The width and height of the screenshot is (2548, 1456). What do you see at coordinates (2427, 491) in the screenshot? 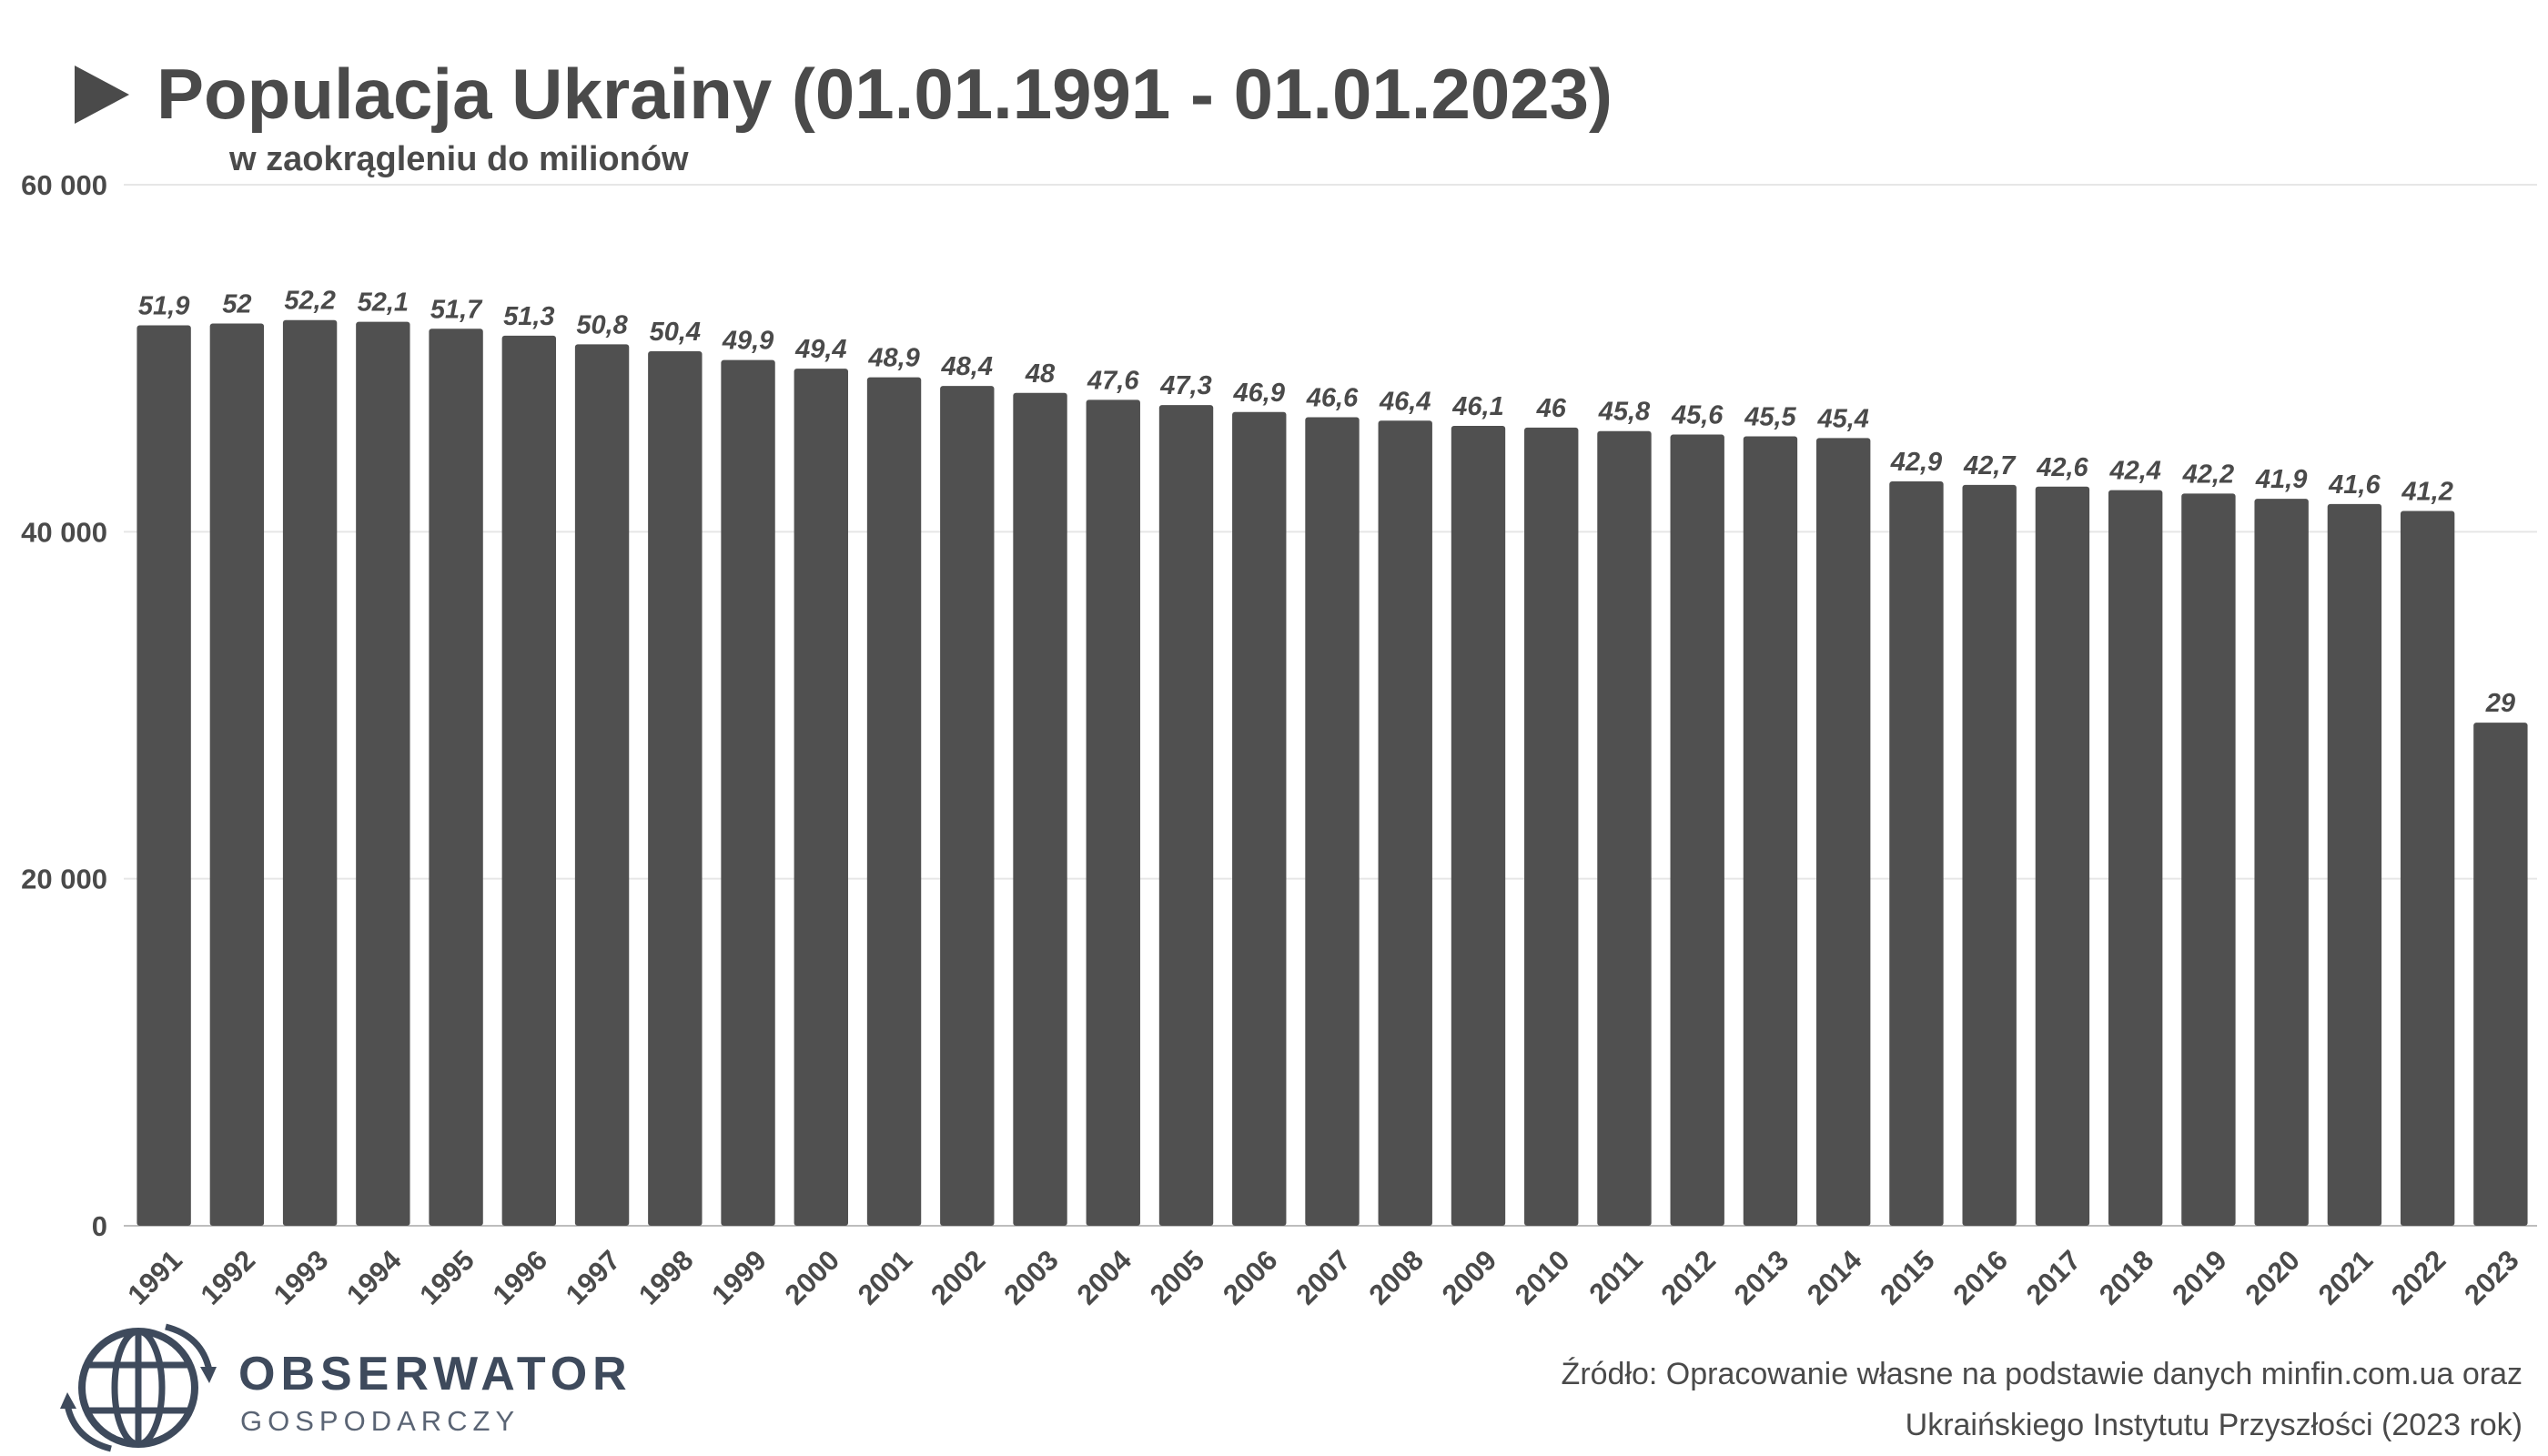
I see `data-label: 41,2` at bounding box center [2427, 491].